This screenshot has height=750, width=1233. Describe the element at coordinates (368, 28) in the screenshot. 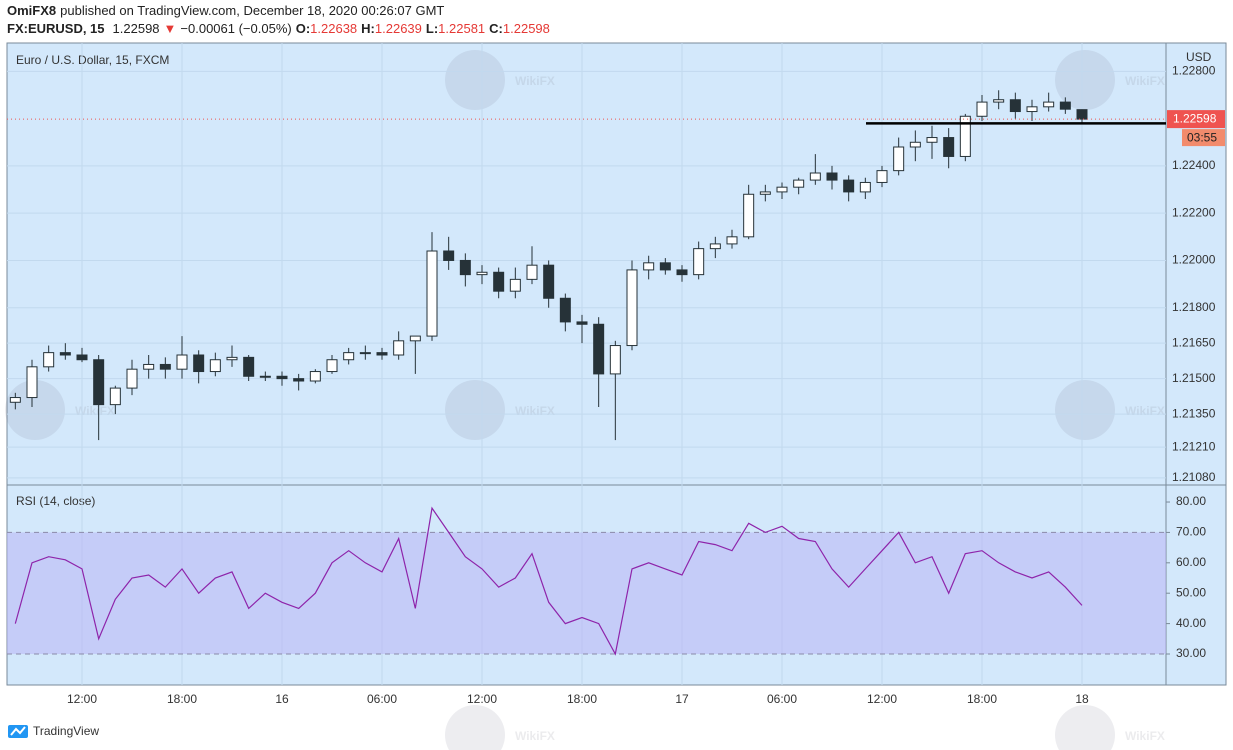

I see `high-label: H:` at that location.